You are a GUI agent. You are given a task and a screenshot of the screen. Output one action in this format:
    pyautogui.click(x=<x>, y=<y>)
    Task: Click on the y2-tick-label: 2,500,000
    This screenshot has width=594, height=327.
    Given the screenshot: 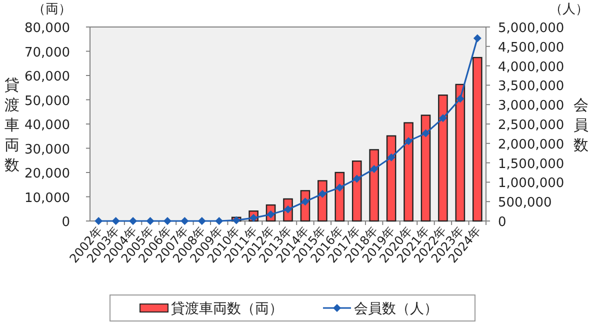 What is the action you would take?
    pyautogui.click(x=531, y=125)
    